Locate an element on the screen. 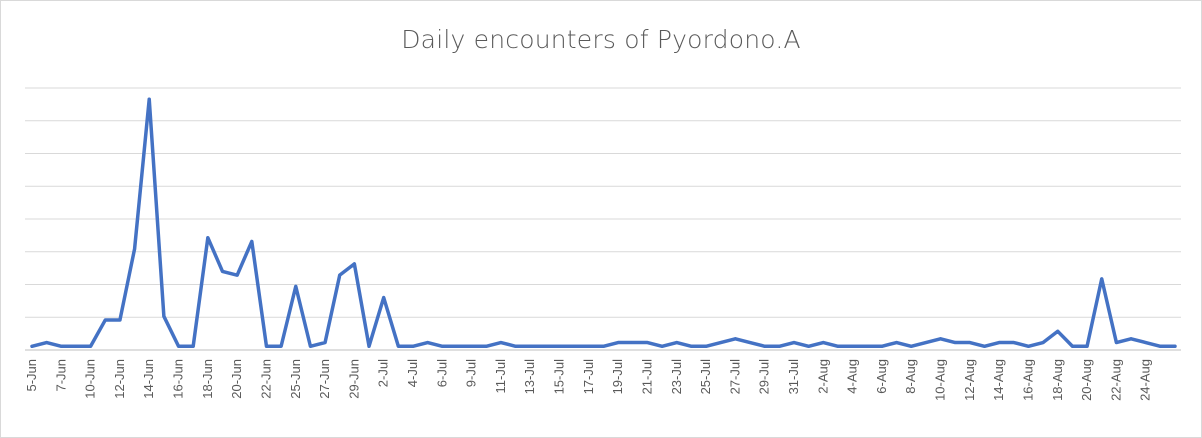 This screenshot has width=1202, height=438. chart-title: Daily encounters of Pyordono.A is located at coordinates (601, 39).